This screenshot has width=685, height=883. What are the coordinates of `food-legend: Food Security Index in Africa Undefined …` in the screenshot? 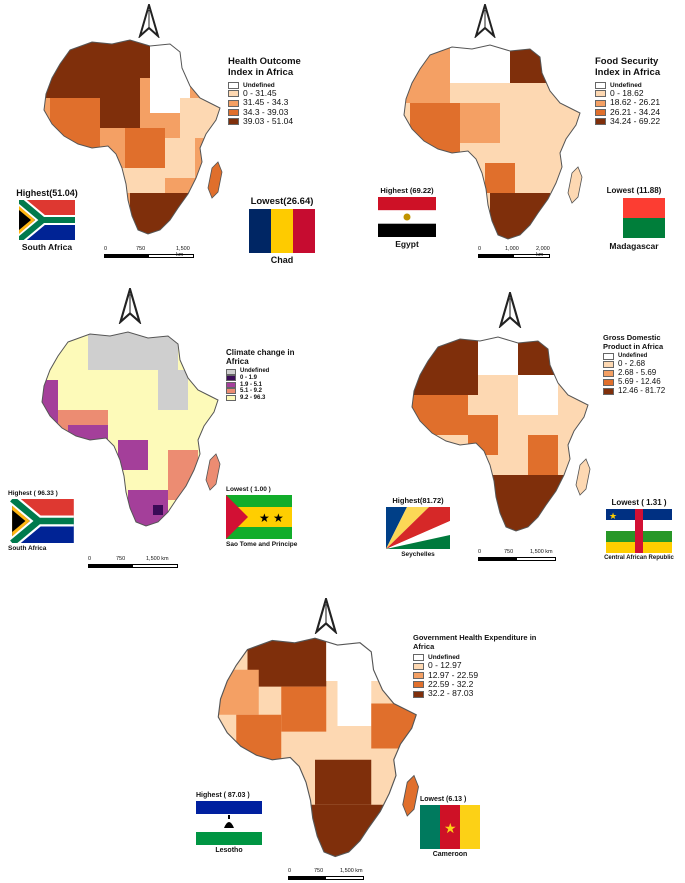 It's located at (637, 91).